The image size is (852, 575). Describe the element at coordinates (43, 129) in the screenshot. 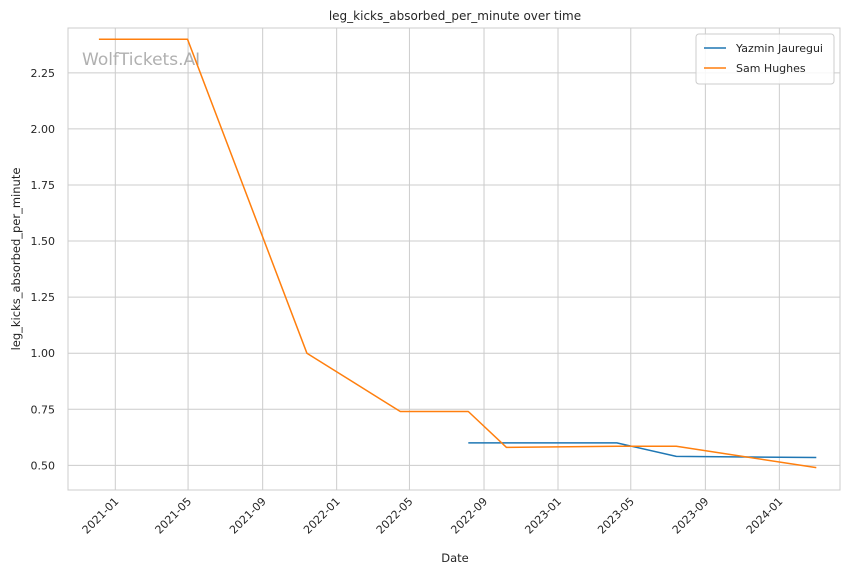

I see `y-tick-label: 2.00` at that location.